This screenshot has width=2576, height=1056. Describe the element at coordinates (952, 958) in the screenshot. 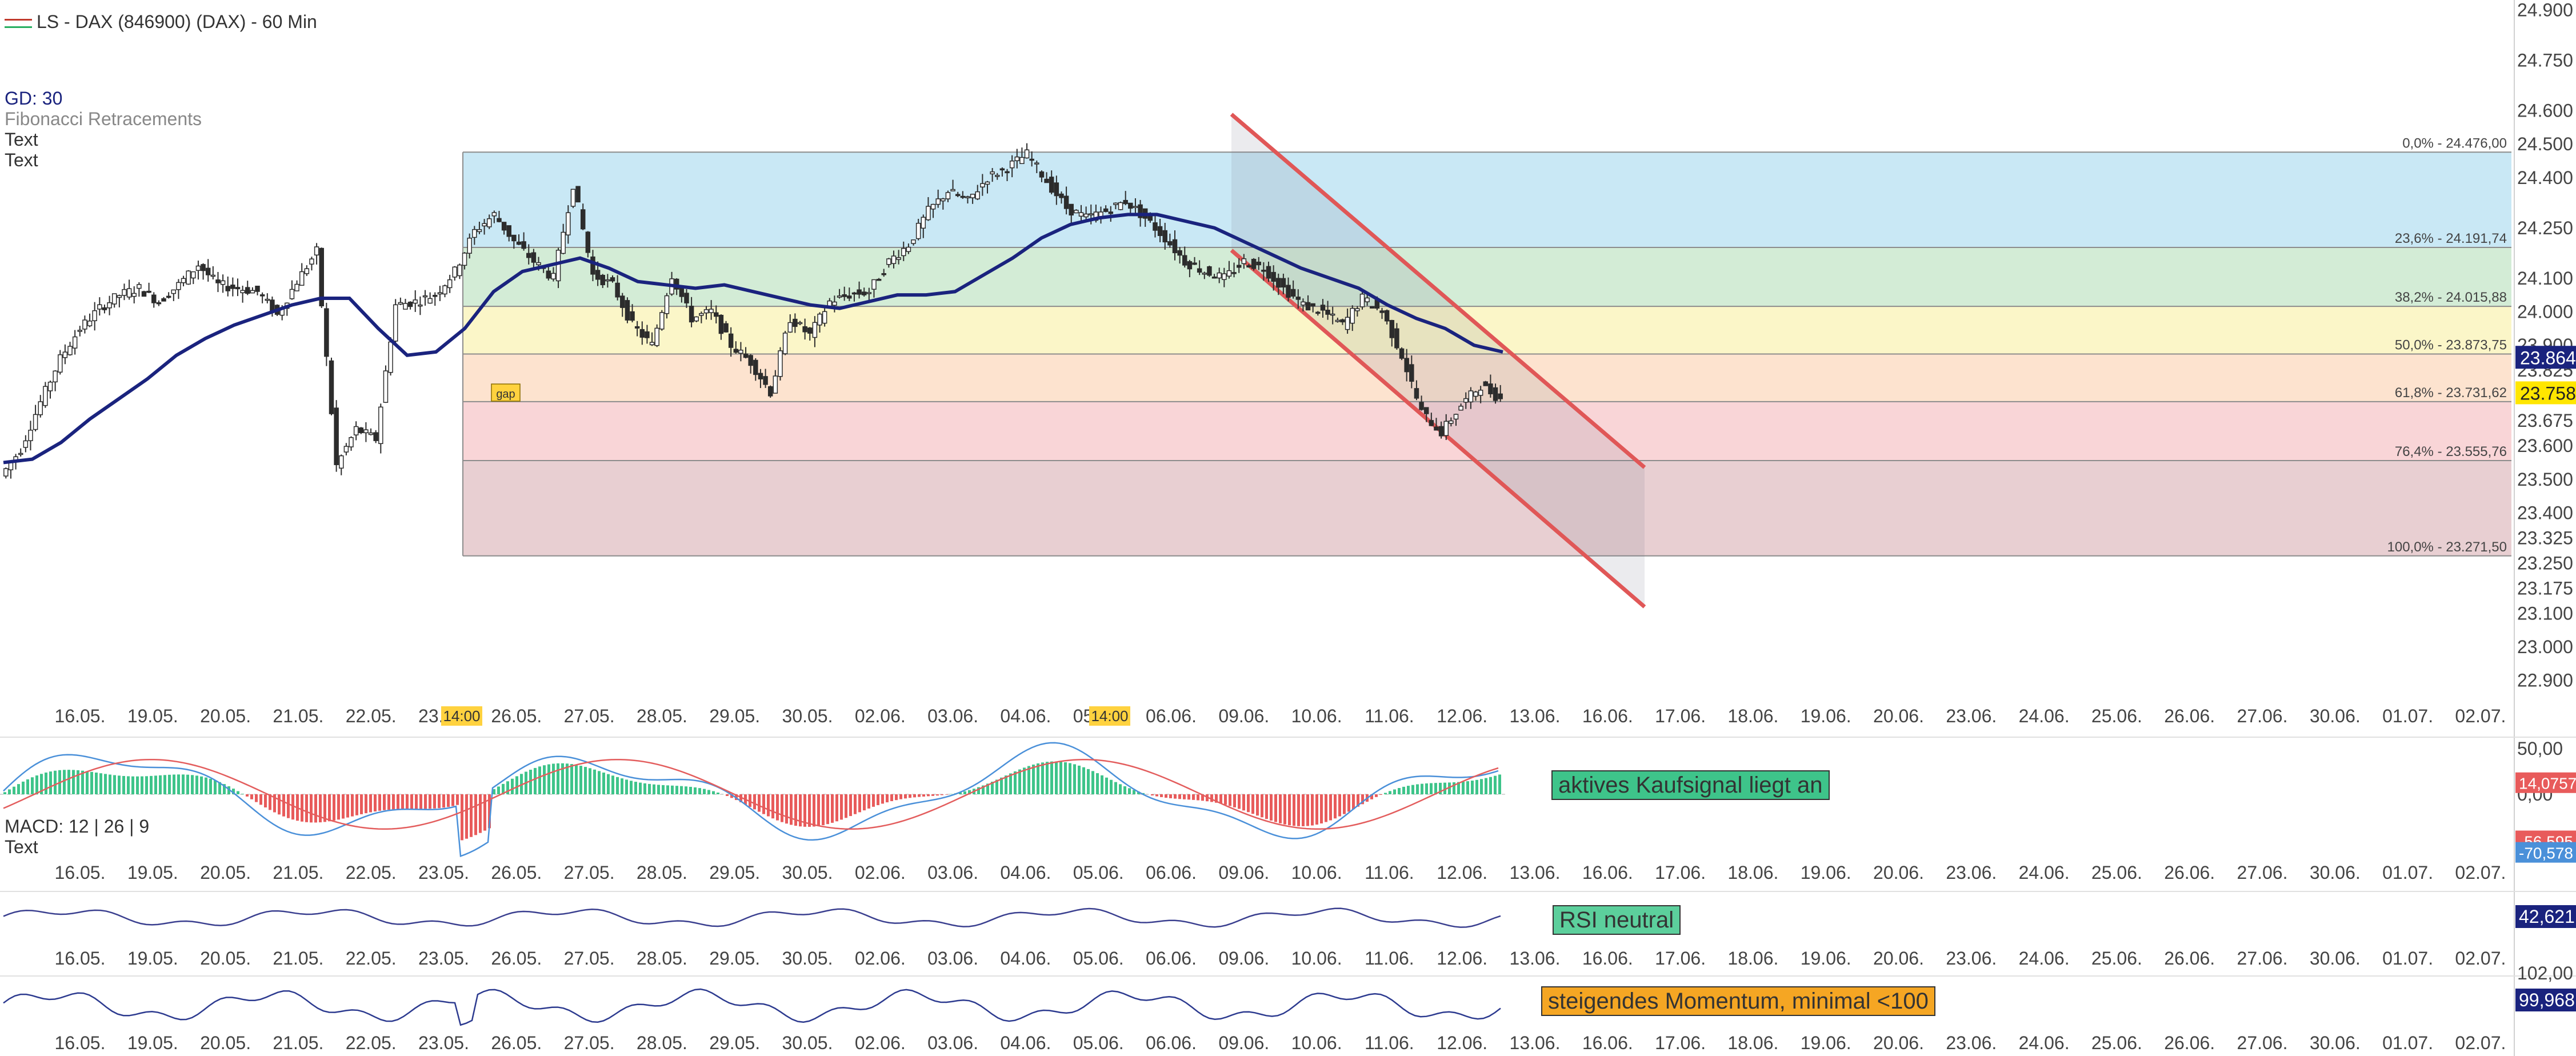

I see `date-tick-label: 03.06.` at that location.